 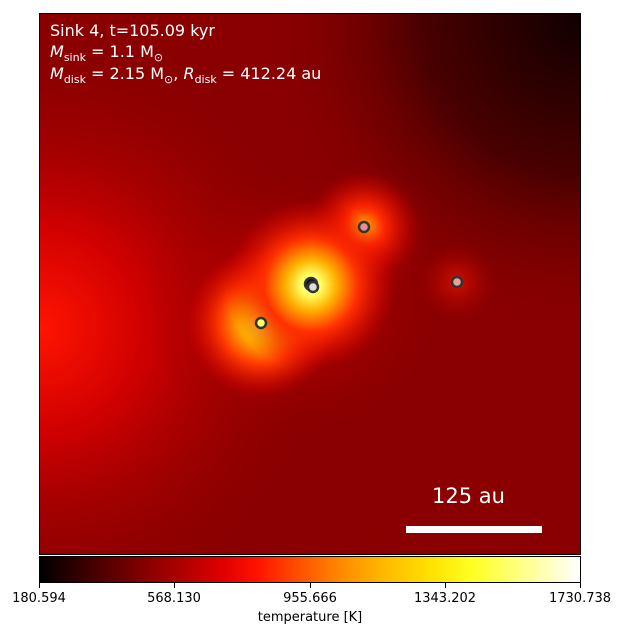 What do you see at coordinates (125, 73) in the screenshot?
I see `disk-mass-value: = 2.15 M` at bounding box center [125, 73].